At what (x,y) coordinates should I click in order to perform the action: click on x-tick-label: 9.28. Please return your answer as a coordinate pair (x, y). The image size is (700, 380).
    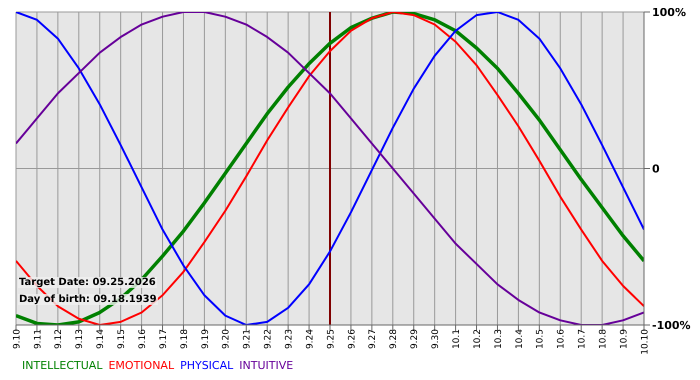
    Looking at the image, I should click on (394, 339).